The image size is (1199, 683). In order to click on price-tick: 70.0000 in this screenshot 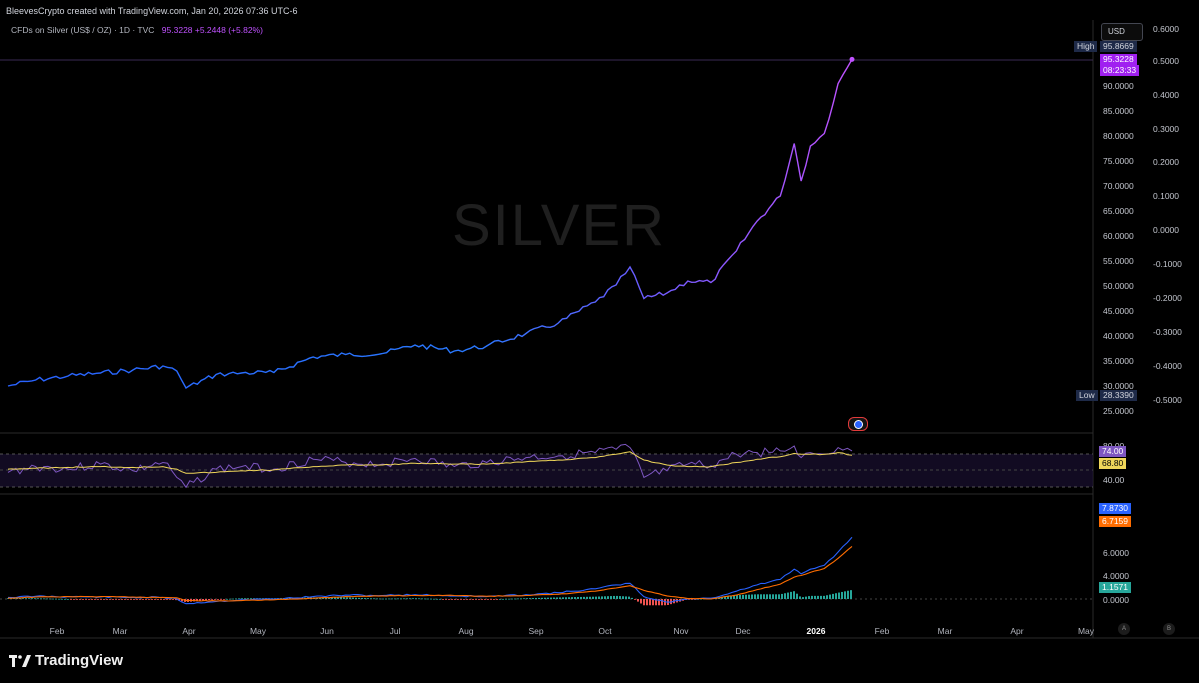, I will do `click(1118, 186)`.